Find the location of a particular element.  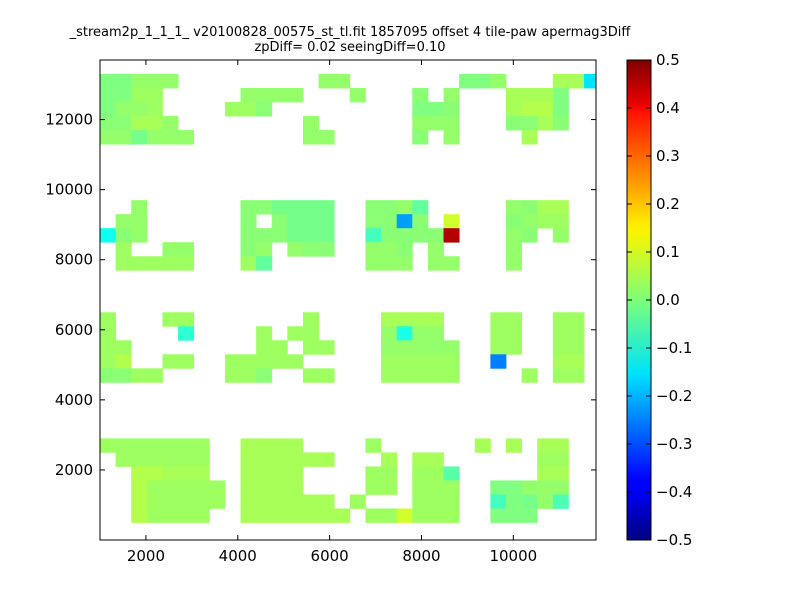

y-tick-label: 4000 is located at coordinates (74, 400).